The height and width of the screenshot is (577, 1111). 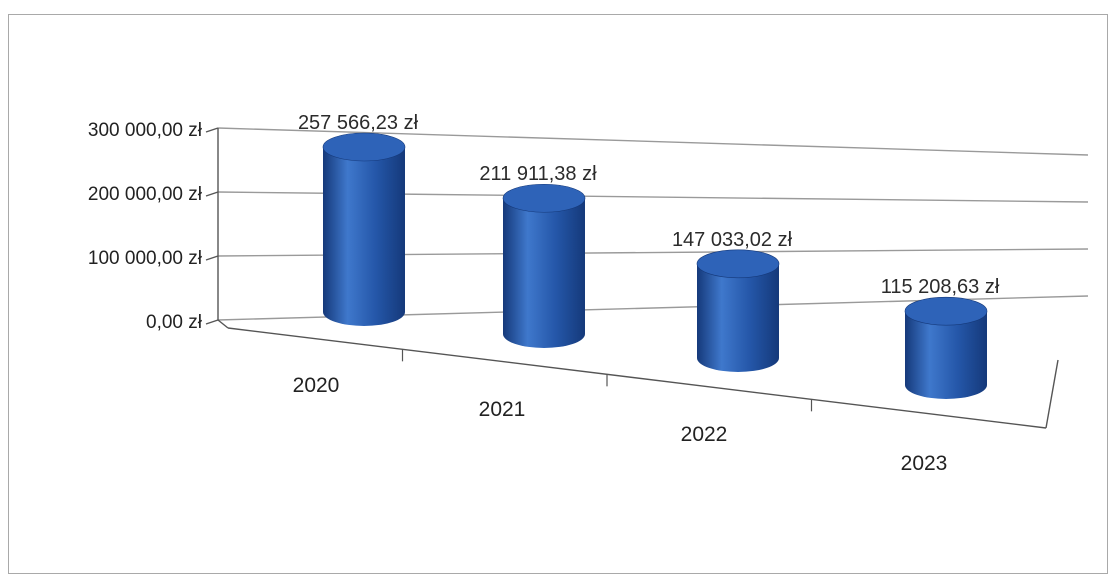 What do you see at coordinates (223, 324) in the screenshot?
I see `floor-left-edge` at bounding box center [223, 324].